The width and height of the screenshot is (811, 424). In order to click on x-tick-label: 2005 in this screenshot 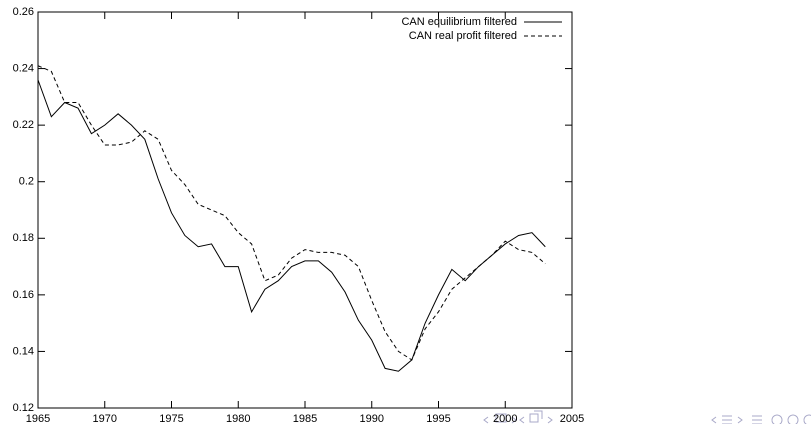, I will do `click(572, 418)`.